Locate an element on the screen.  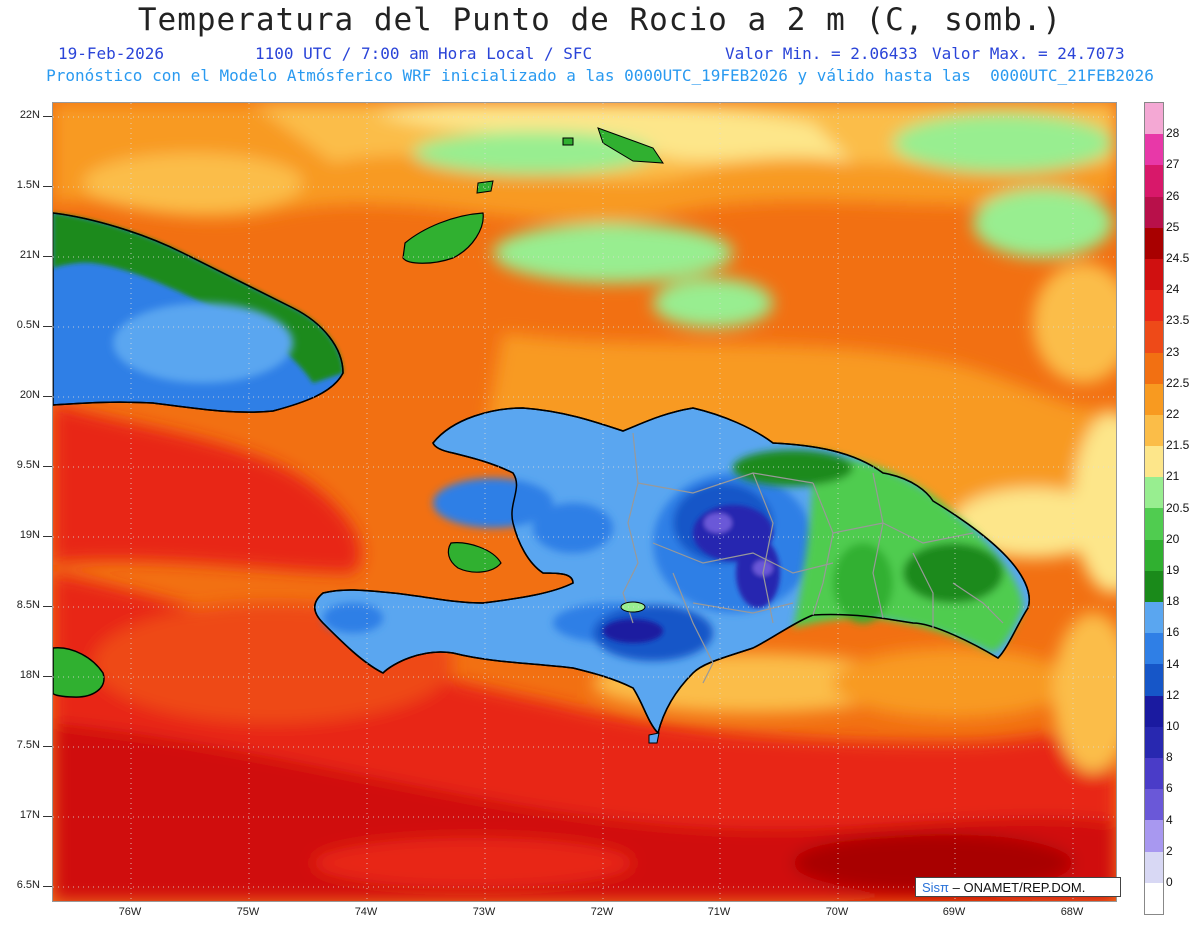
lat-label-19n: 19N is located at coordinates (29, 535).